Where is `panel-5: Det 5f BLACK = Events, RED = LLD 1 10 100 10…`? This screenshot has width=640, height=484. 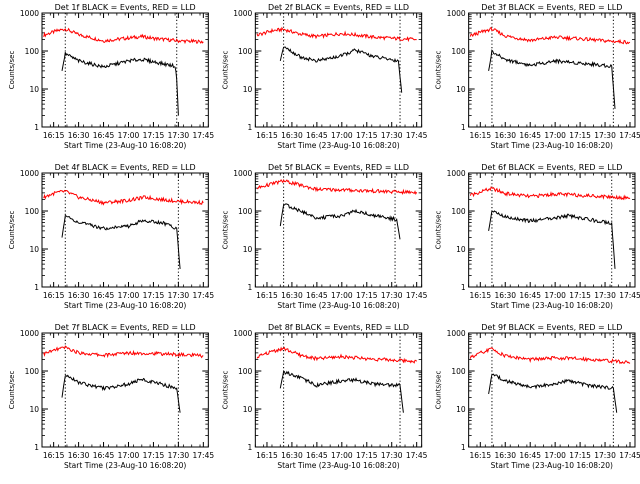
panel-5: Det 5f BLACK = Events, RED = LLD 1 10 100 10… is located at coordinates (324, 236).